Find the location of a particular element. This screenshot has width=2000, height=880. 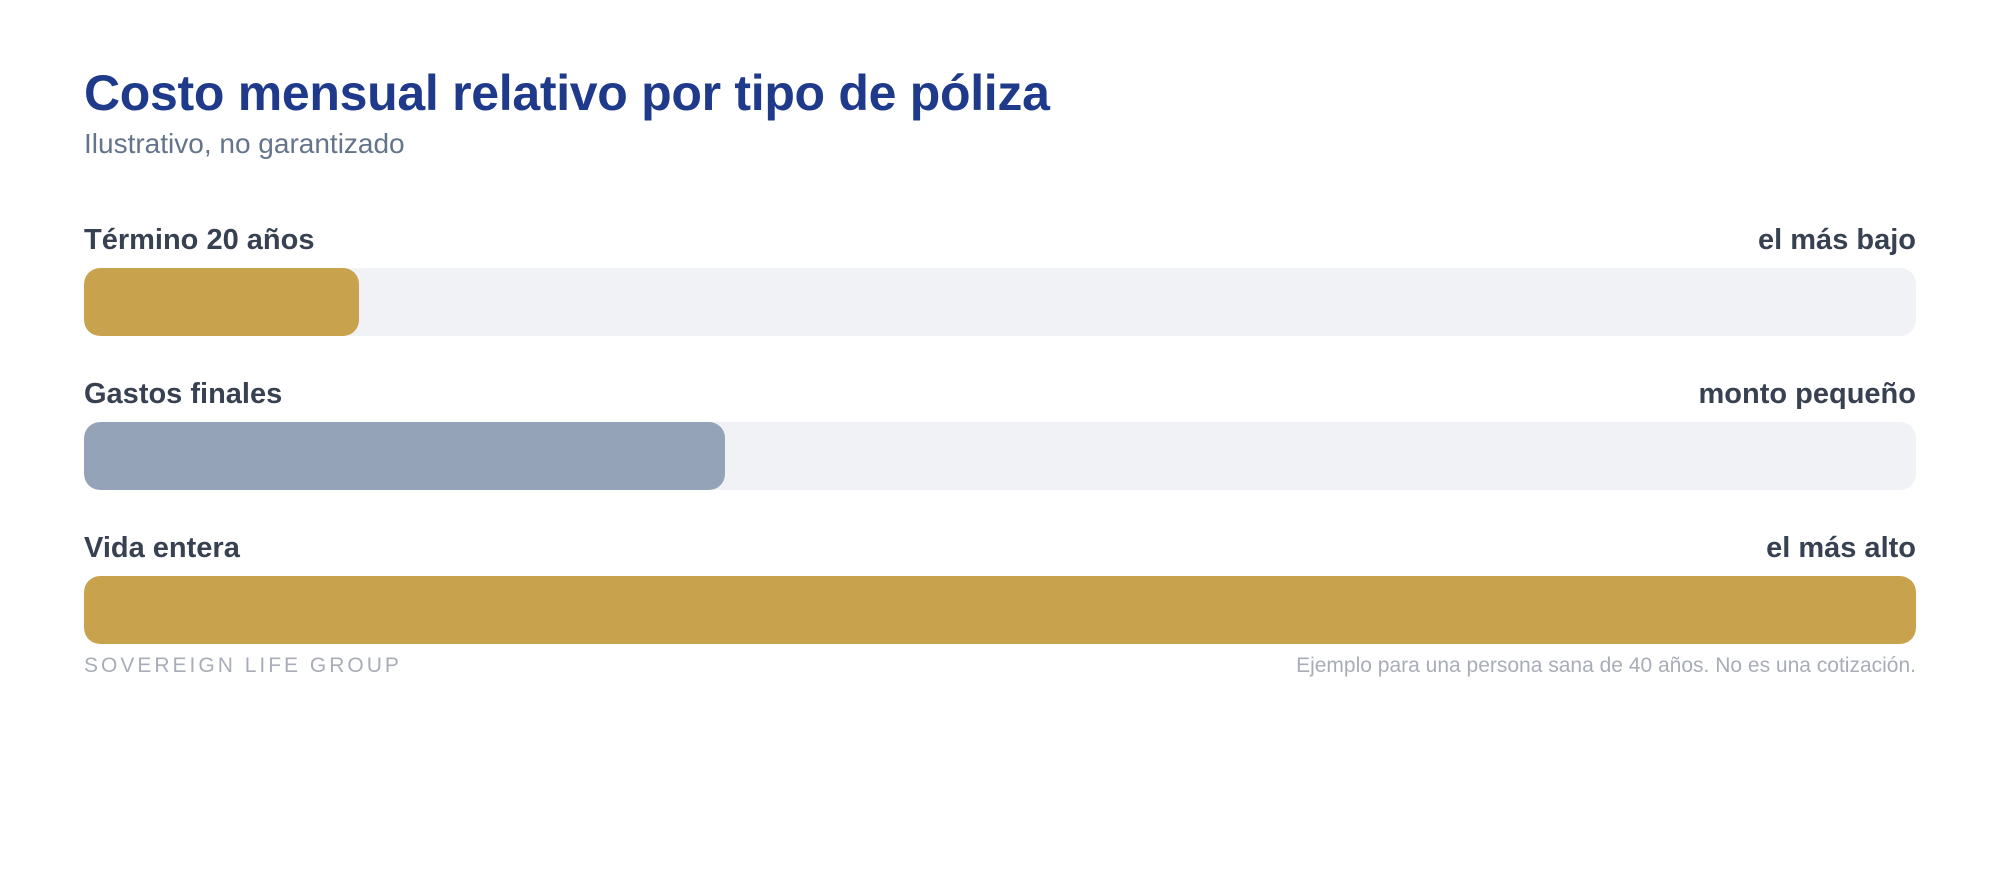

bar-row: Término 20 años el más bajo is located at coordinates (1000, 280).